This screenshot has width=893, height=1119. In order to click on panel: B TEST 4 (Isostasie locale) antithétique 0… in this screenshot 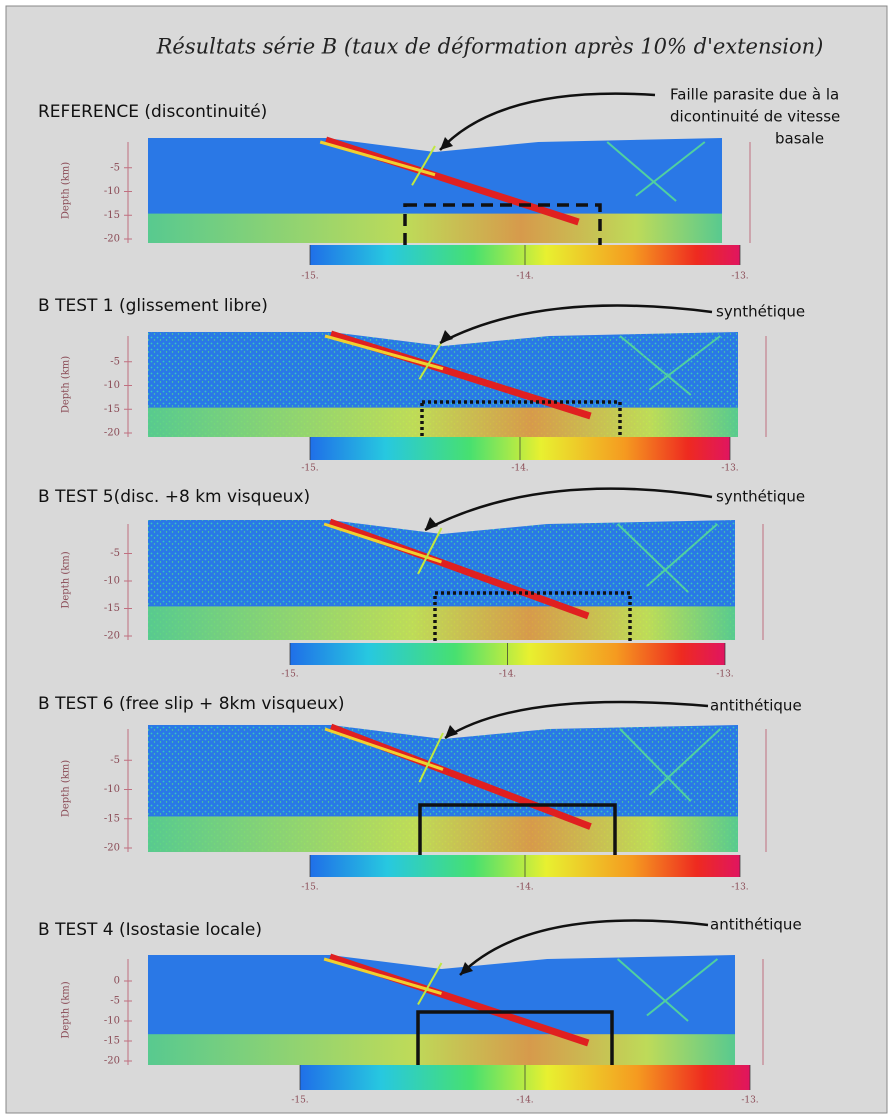, I will do `click(420, 1011)`.